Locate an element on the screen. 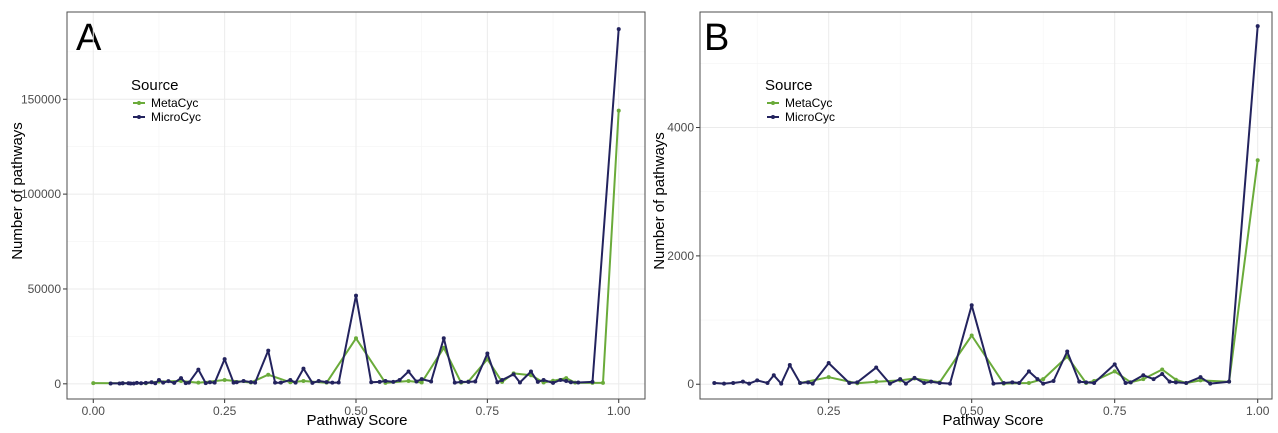 This screenshot has height=433, width=1278. panel-a-xtick-label: 0.75 is located at coordinates (488, 411).